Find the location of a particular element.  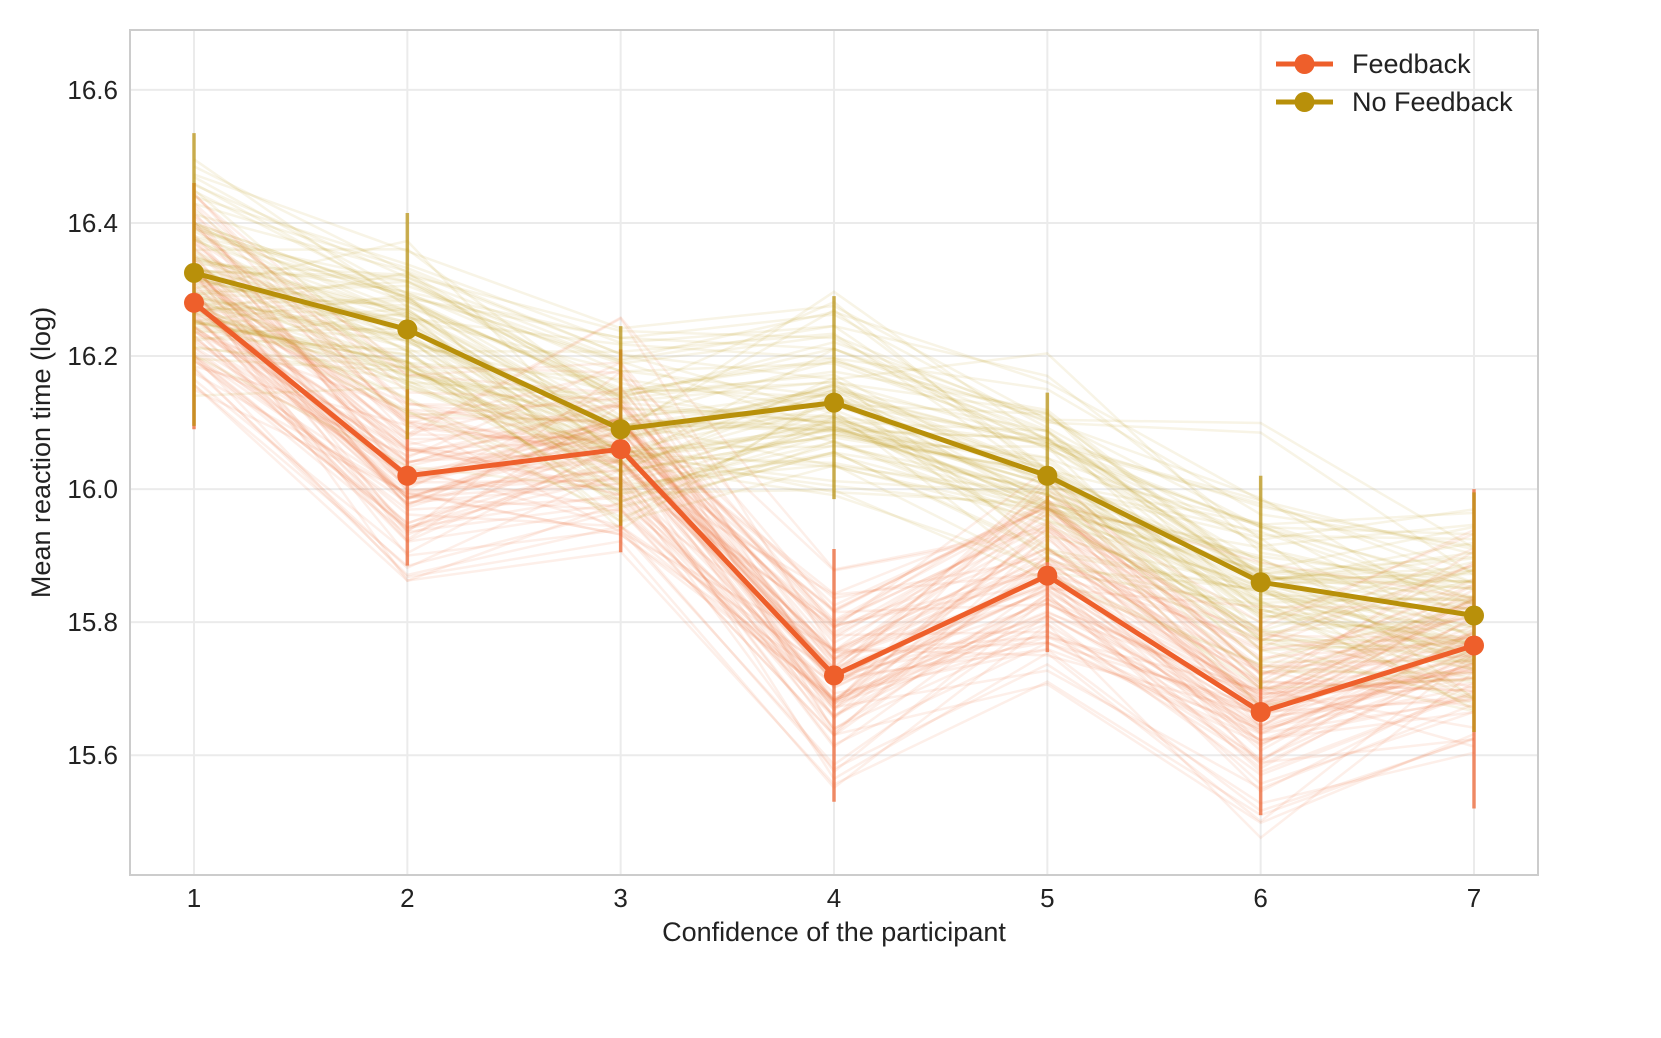

x-tick-label: 5 is located at coordinates (1047, 898).